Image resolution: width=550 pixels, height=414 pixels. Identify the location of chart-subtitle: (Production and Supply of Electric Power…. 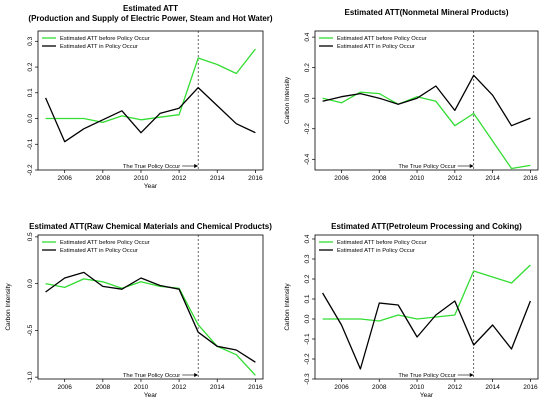
(150, 18).